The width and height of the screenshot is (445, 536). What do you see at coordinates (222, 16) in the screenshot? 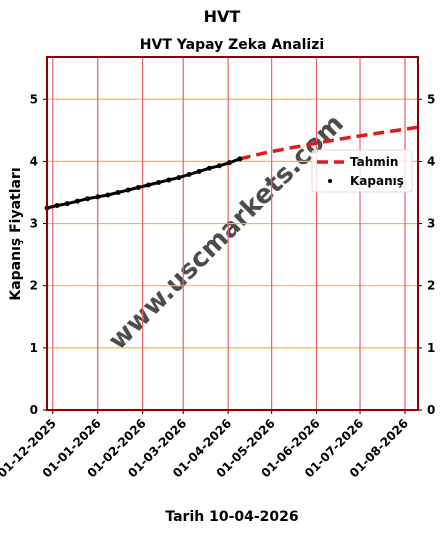
I see `suptitle: HVT` at bounding box center [222, 16].